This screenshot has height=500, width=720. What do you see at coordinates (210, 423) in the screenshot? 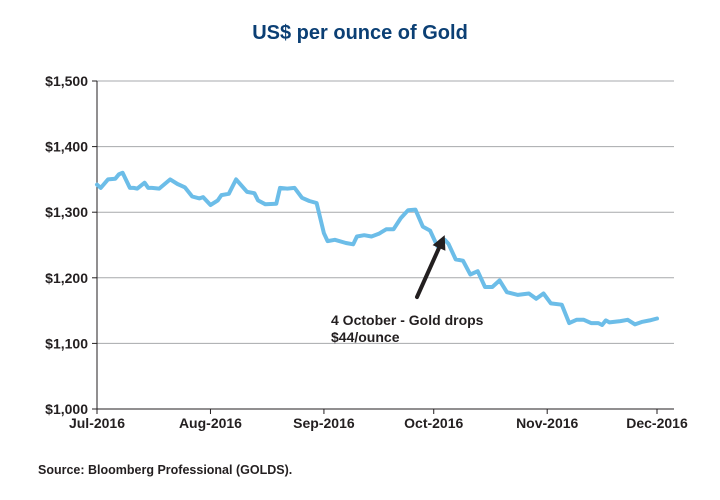
I see `x-tick-label: Aug-2016` at bounding box center [210, 423].